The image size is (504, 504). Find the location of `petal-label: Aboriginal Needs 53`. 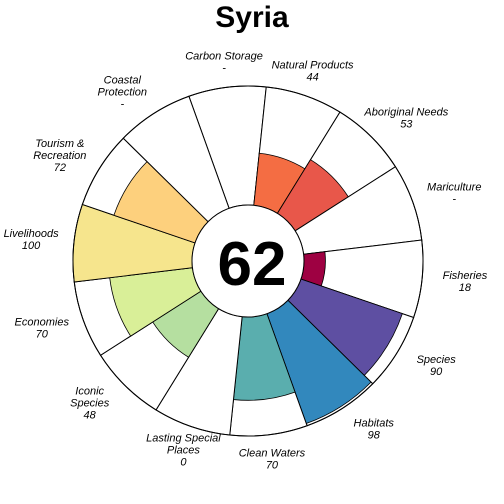

petal-label: Aboriginal Needs 53 is located at coordinates (405, 118).